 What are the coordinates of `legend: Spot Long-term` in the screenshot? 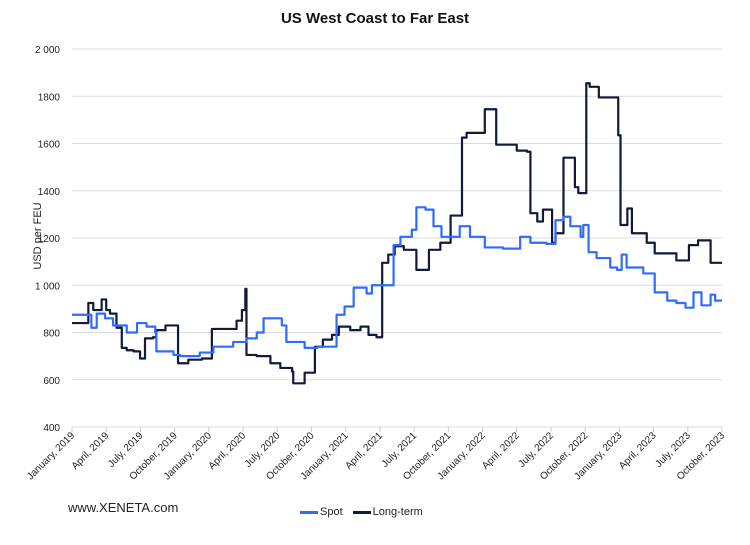 It's located at (361, 512).